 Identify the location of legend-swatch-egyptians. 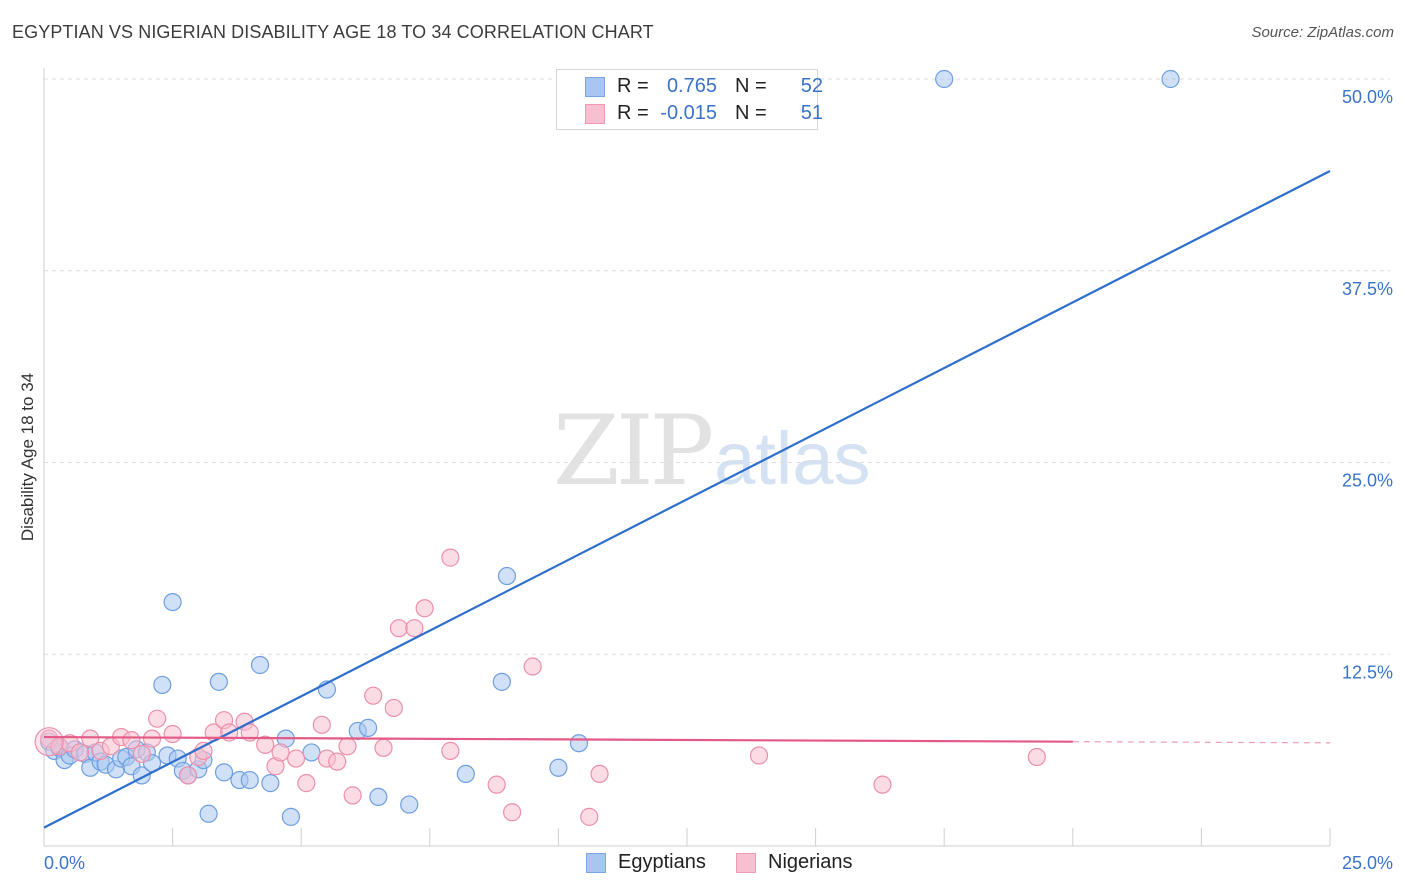
(595, 87).